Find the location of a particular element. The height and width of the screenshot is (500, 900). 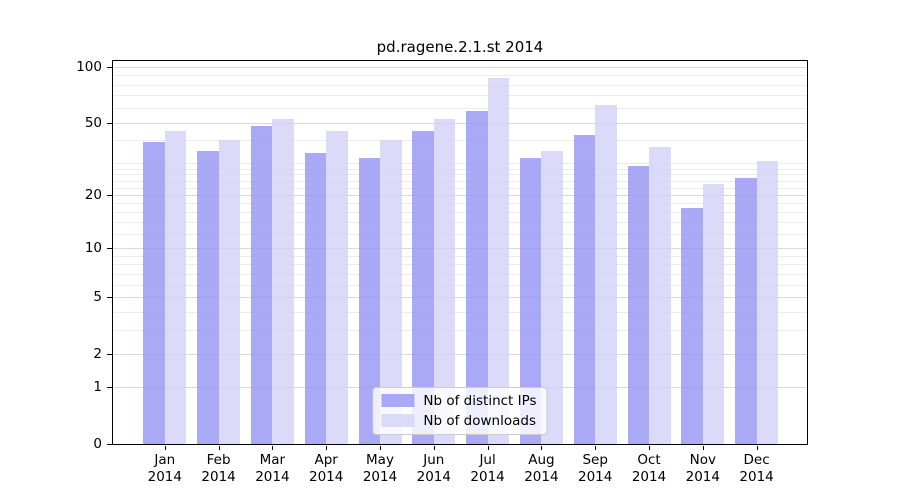

bar-downloads-feb is located at coordinates (229, 292).